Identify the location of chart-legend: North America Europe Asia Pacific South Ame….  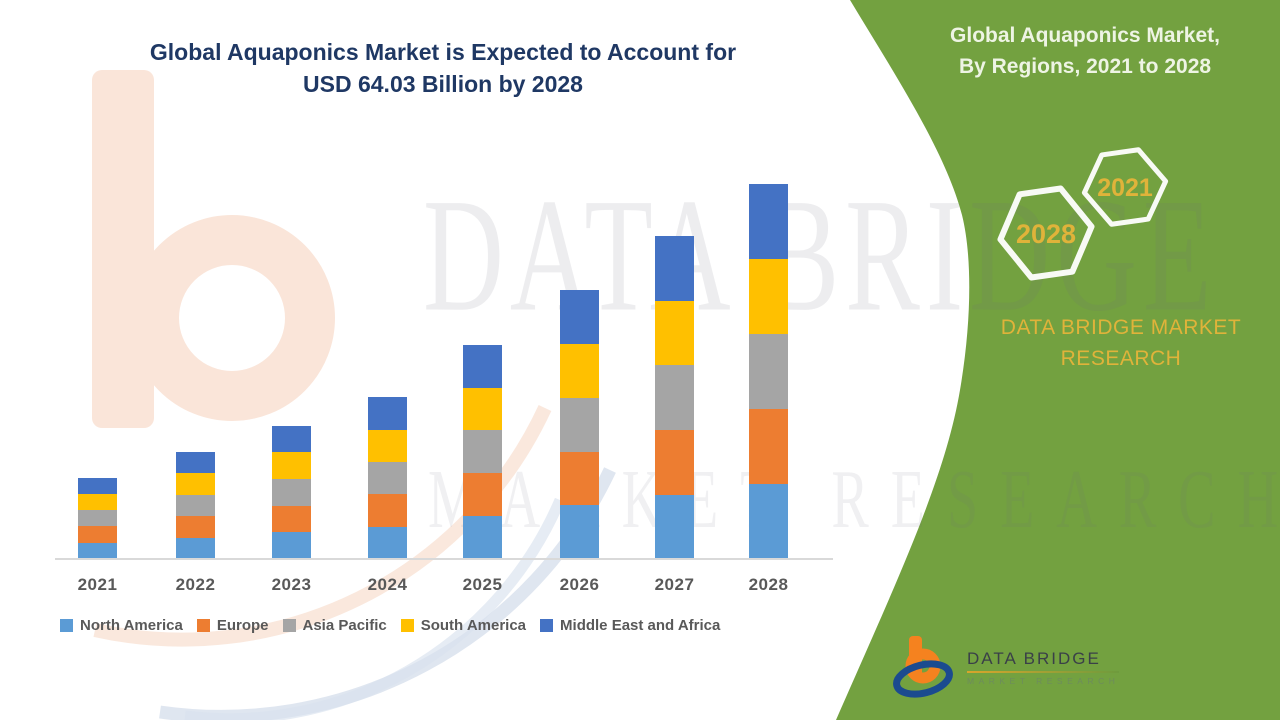
(390, 625).